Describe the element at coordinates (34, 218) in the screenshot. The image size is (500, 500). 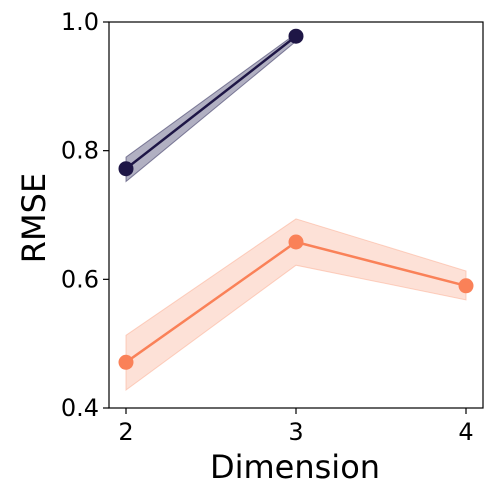
I see `y-axis-title: RMSE` at that location.